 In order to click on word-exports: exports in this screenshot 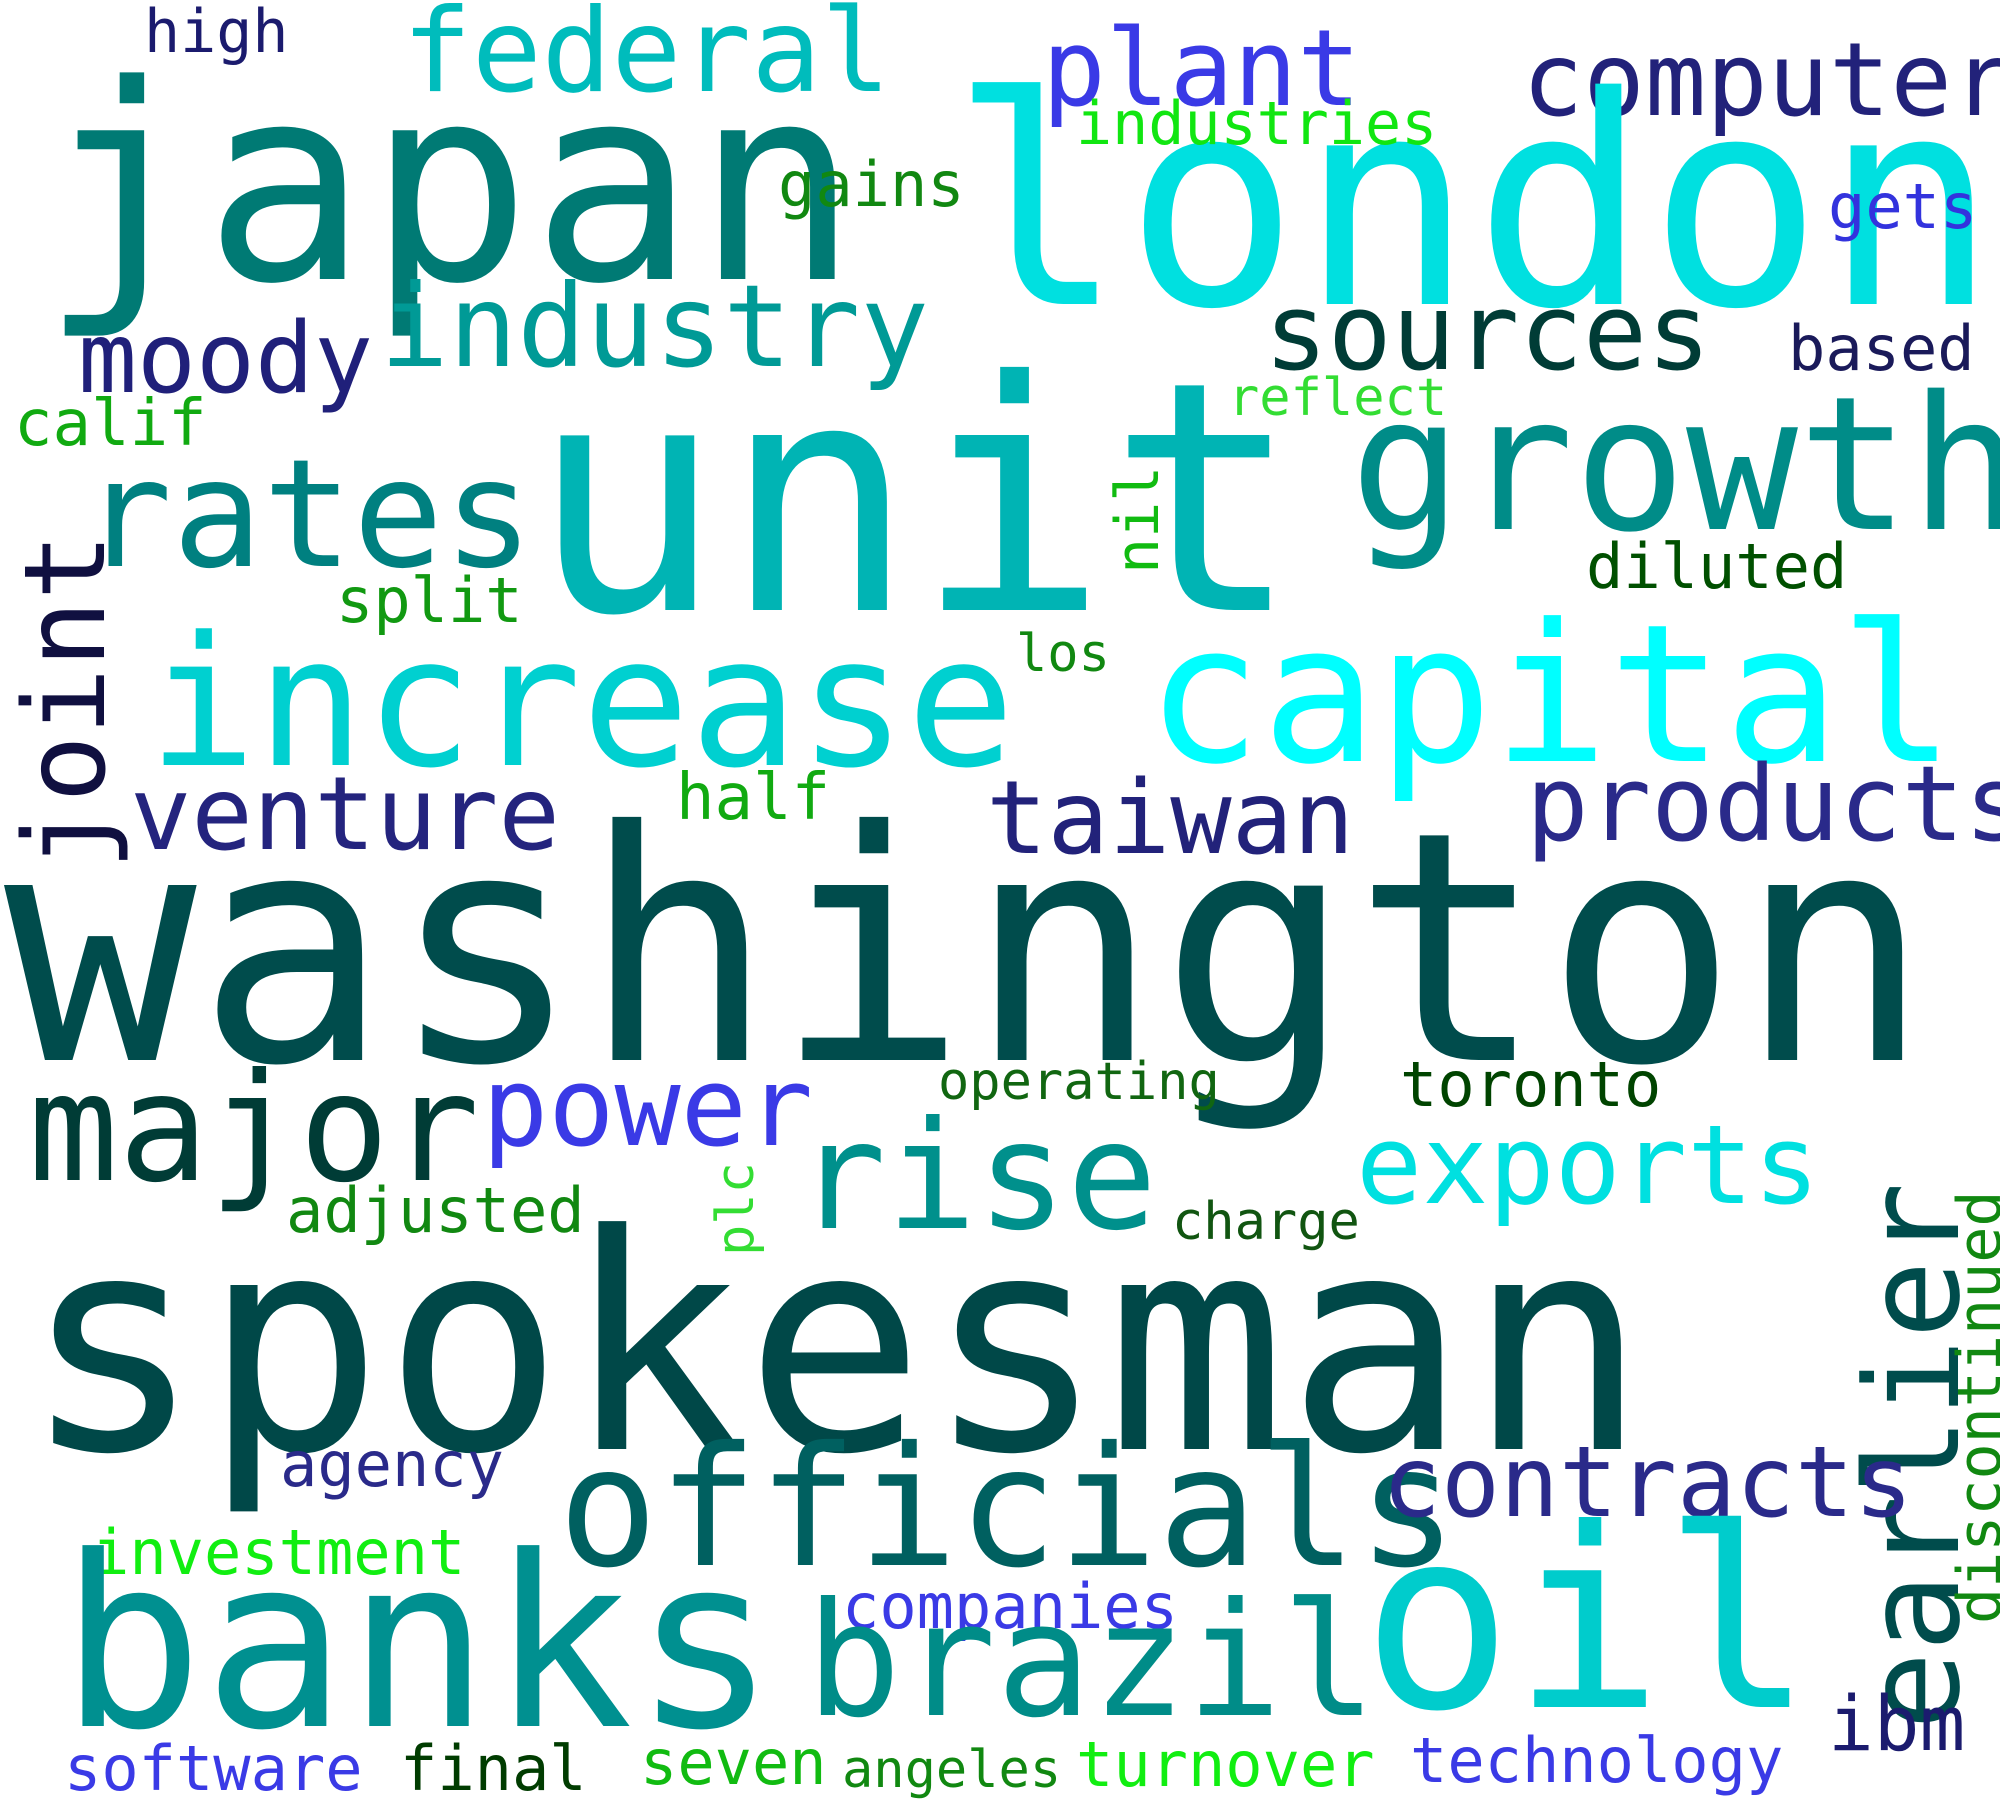, I will do `click(1588, 1165)`.